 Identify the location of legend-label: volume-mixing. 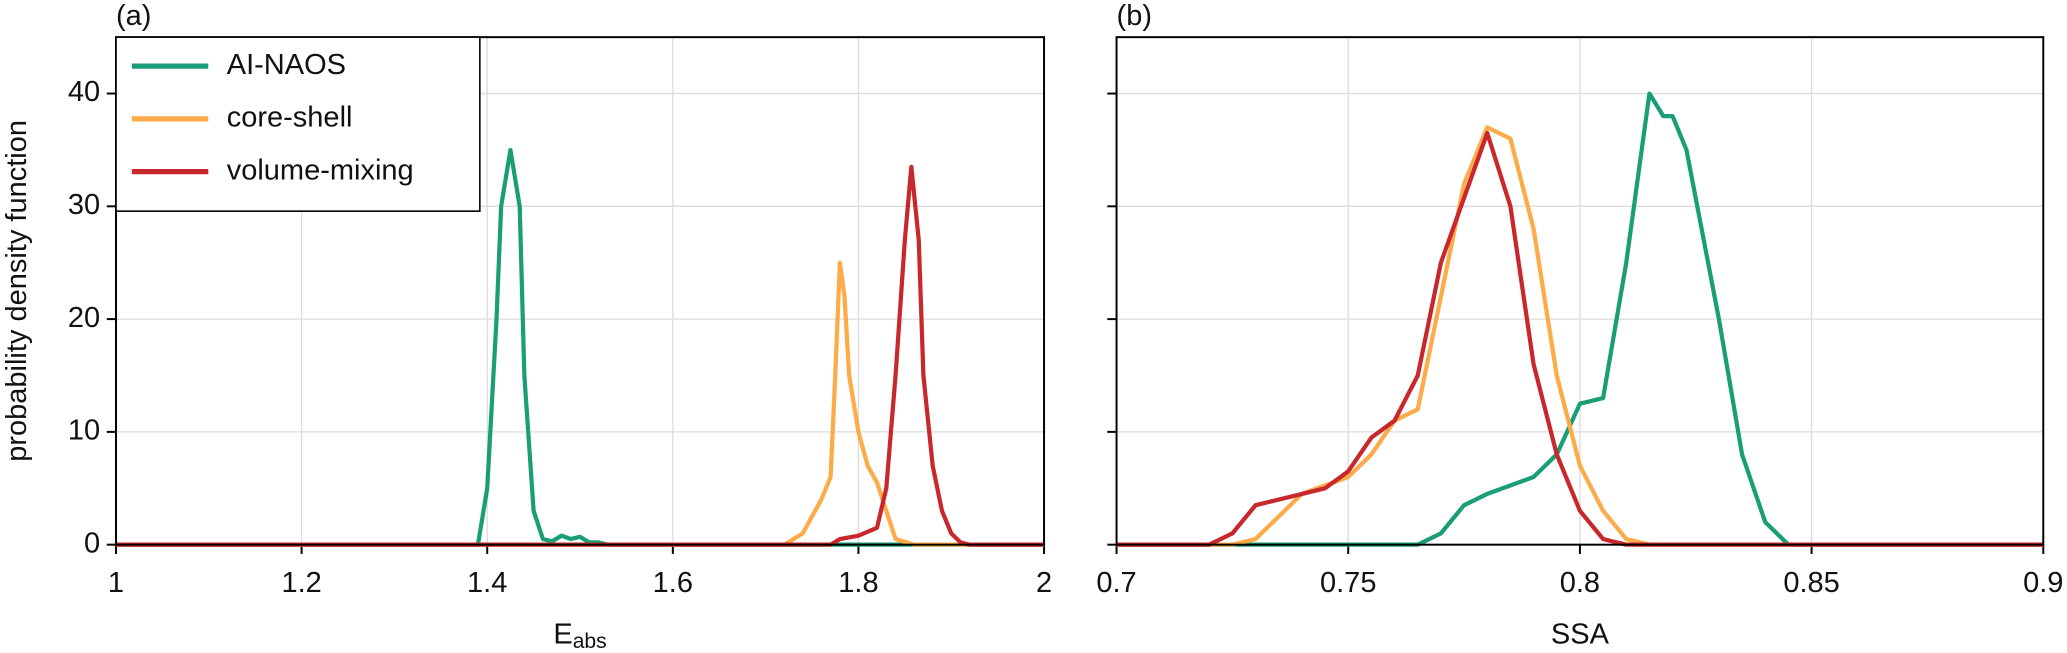
(320, 170).